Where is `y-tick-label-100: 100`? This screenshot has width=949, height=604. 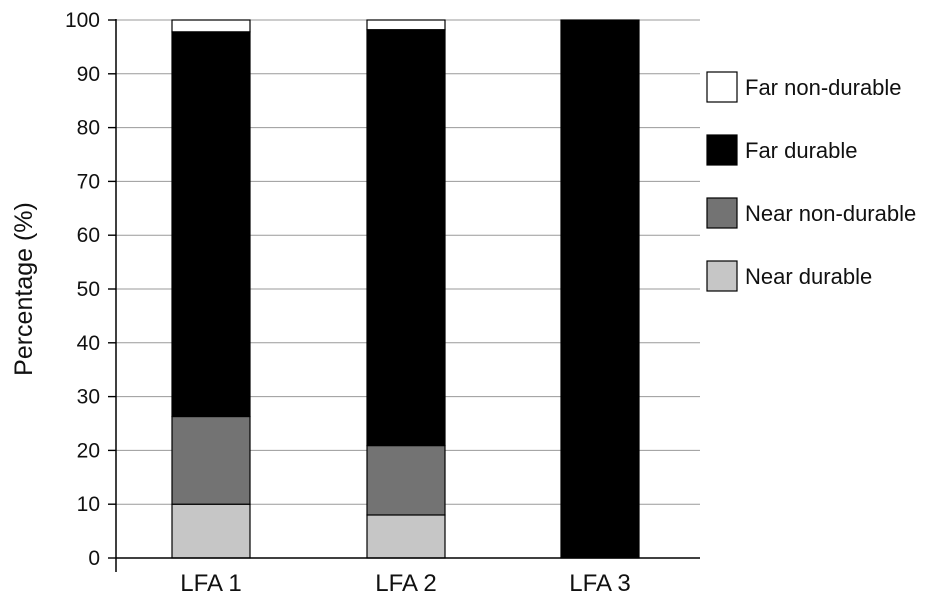 y-tick-label-100: 100 is located at coordinates (82, 20).